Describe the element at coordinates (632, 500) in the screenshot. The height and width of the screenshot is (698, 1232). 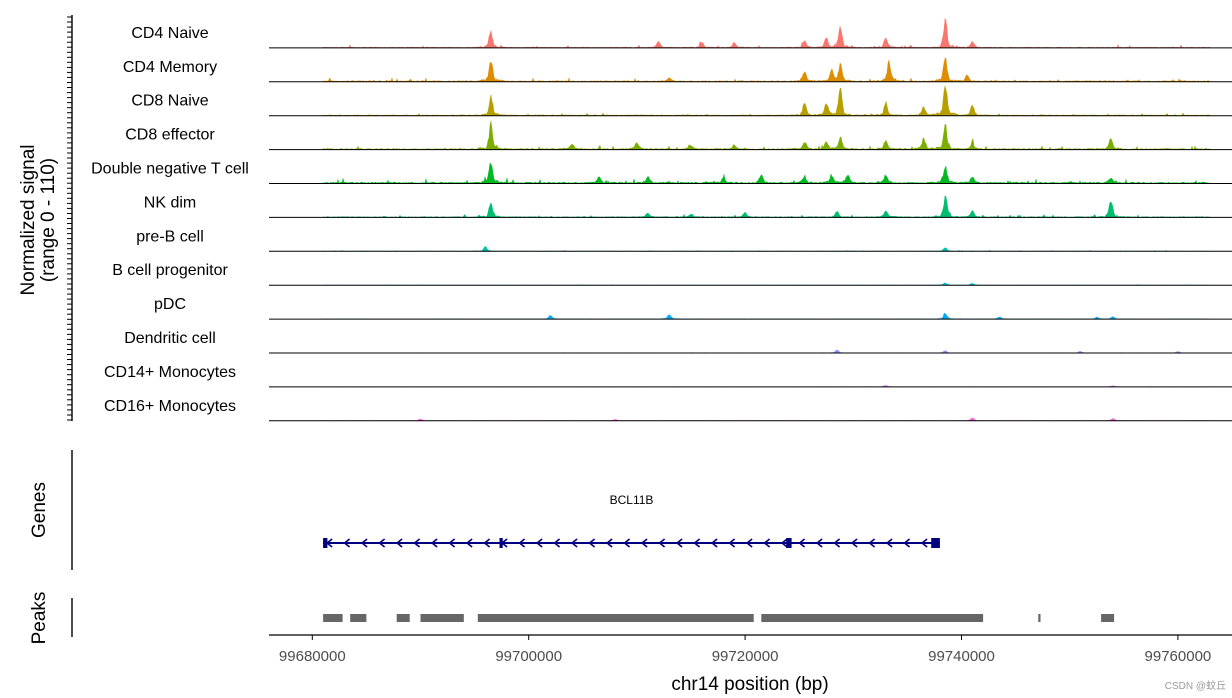
I see `gene-label: BCL11B` at that location.